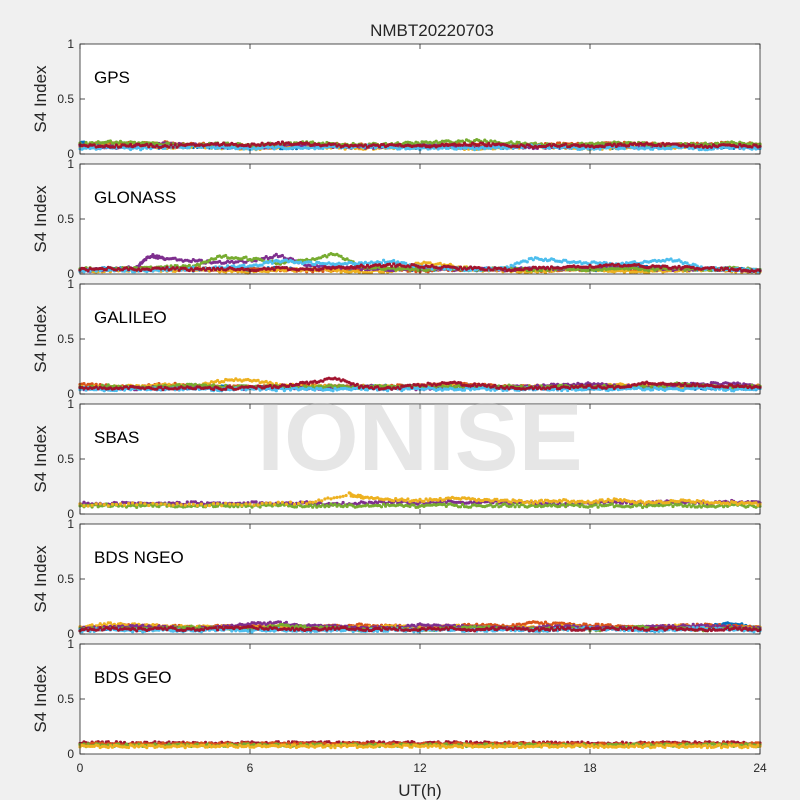  Describe the element at coordinates (112, 77) in the screenshot. I see `panel-label: GPS` at that location.